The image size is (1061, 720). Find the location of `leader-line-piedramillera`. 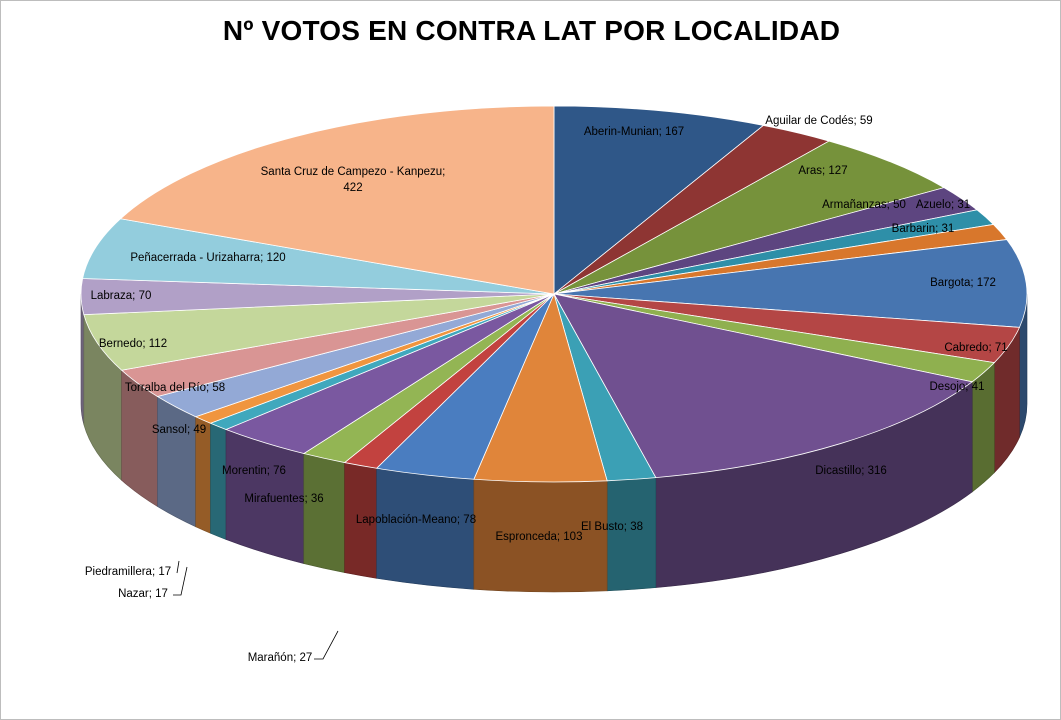

leader-line-piedramillera is located at coordinates (178, 567).